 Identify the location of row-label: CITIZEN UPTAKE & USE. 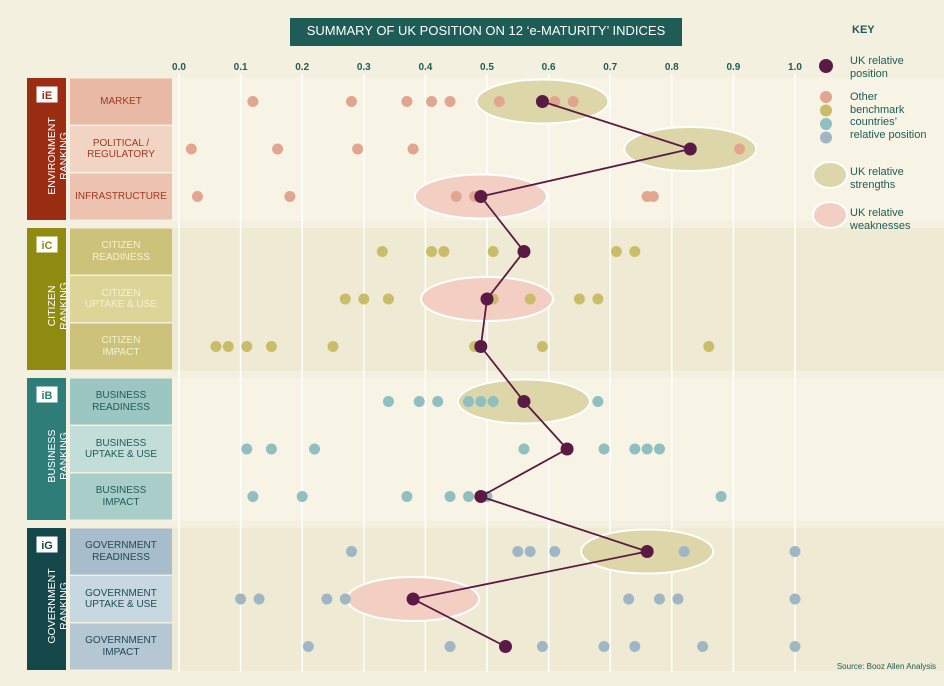
(121, 299).